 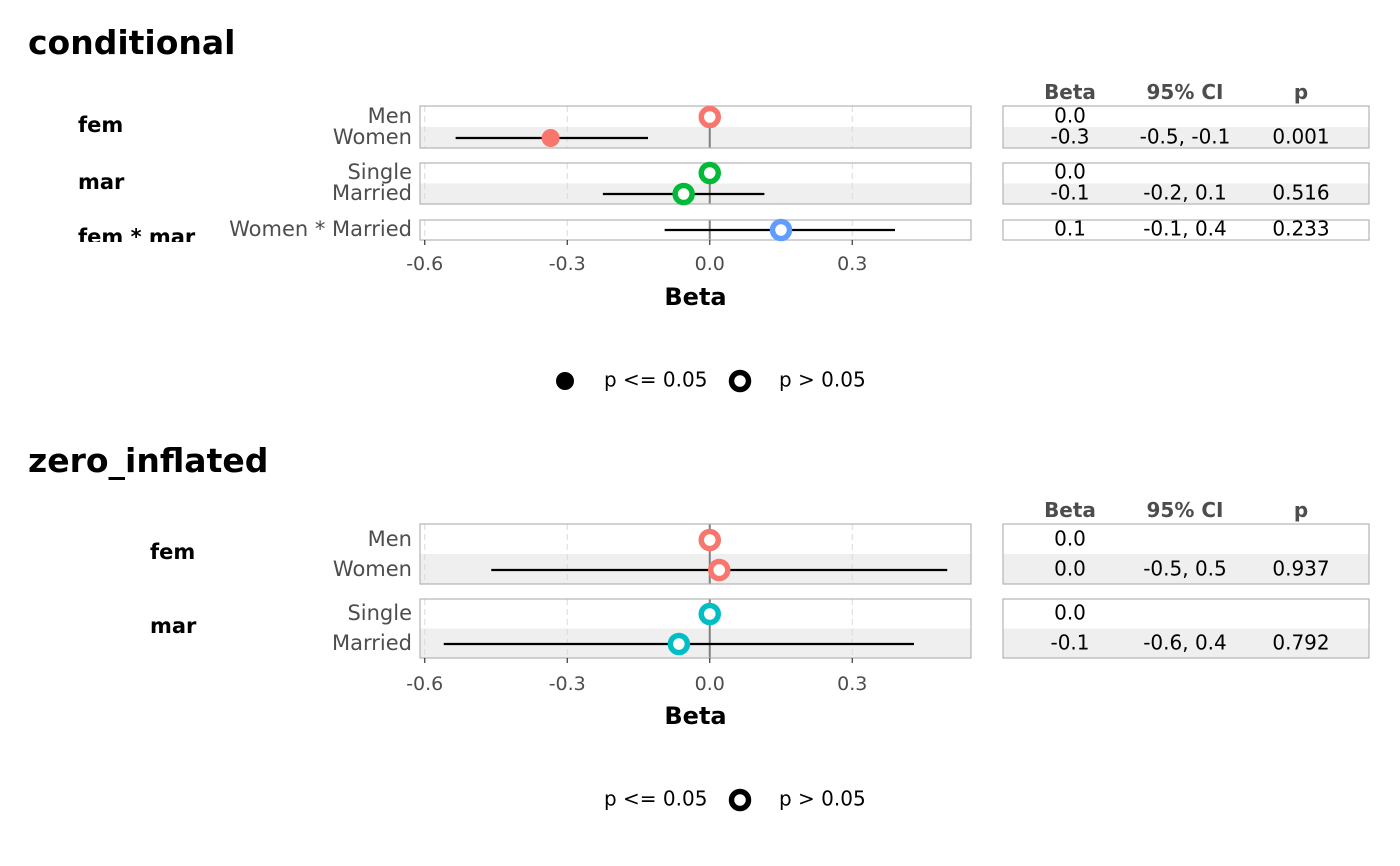 I want to click on group-fem: fem Men 0.0 Women -0.3 -0.5, -0.1 0.001, so click(x=724, y=126).